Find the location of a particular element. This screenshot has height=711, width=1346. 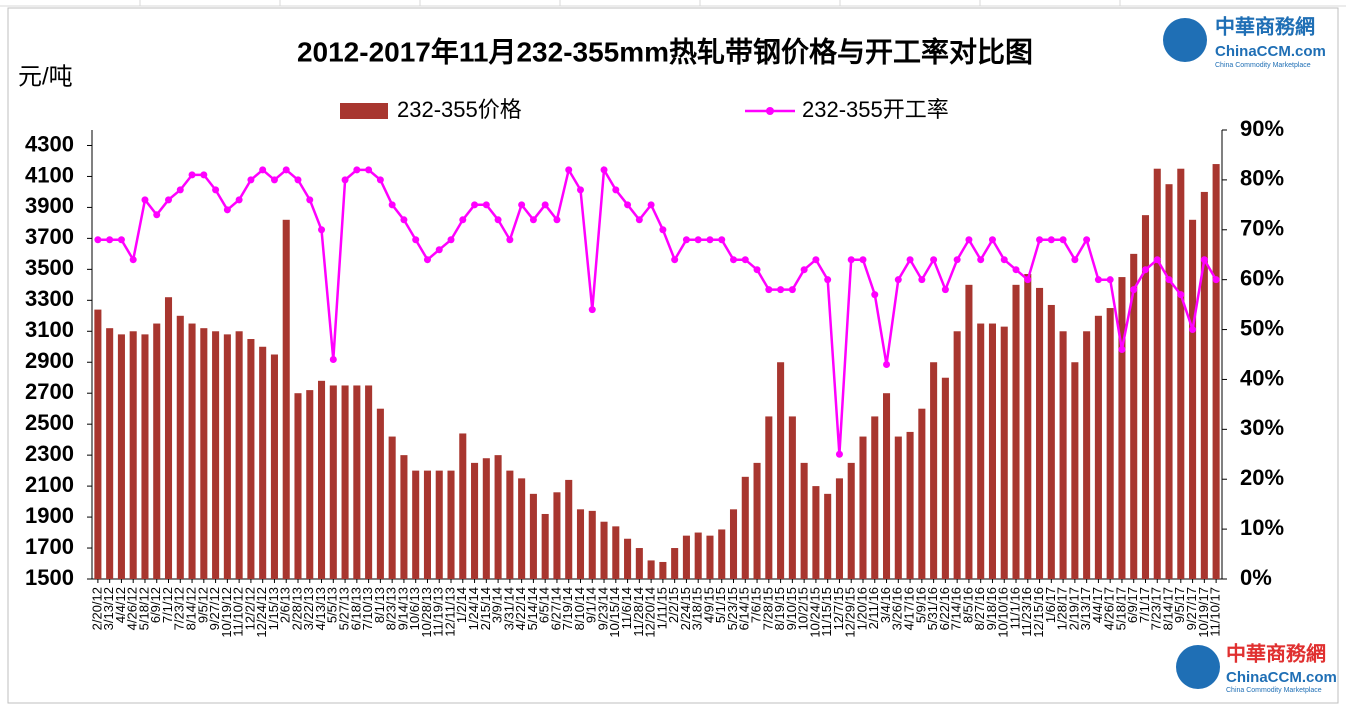

x-tick-label: 11/10/12 is located at coordinates (238, 612).